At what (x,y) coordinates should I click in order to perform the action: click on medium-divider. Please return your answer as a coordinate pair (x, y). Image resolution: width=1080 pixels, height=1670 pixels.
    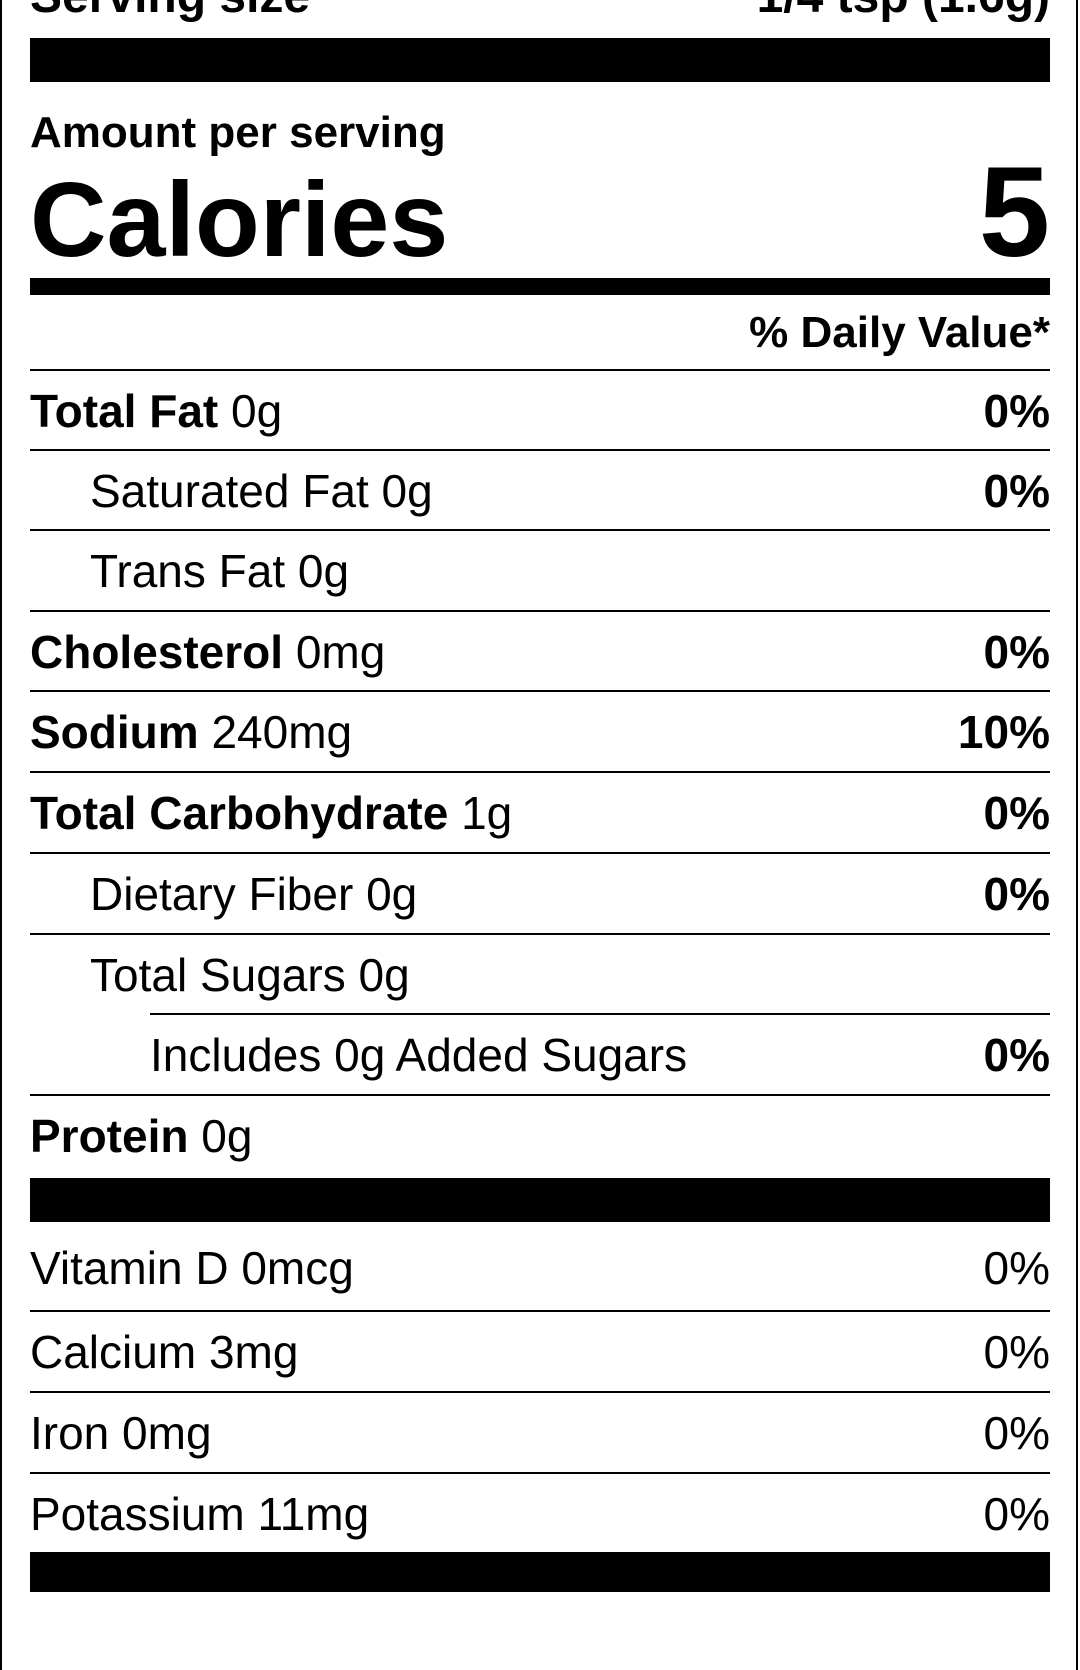
    Looking at the image, I should click on (540, 286).